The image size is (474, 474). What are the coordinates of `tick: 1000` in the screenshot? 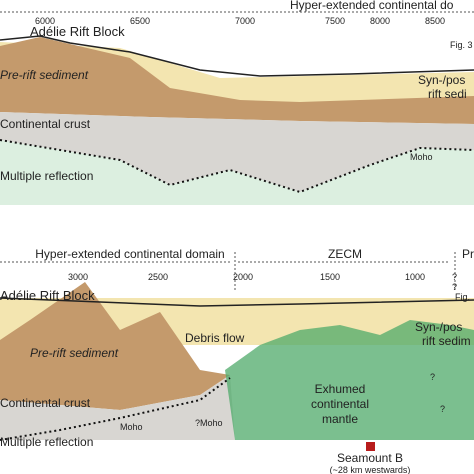 It's located at (415, 277).